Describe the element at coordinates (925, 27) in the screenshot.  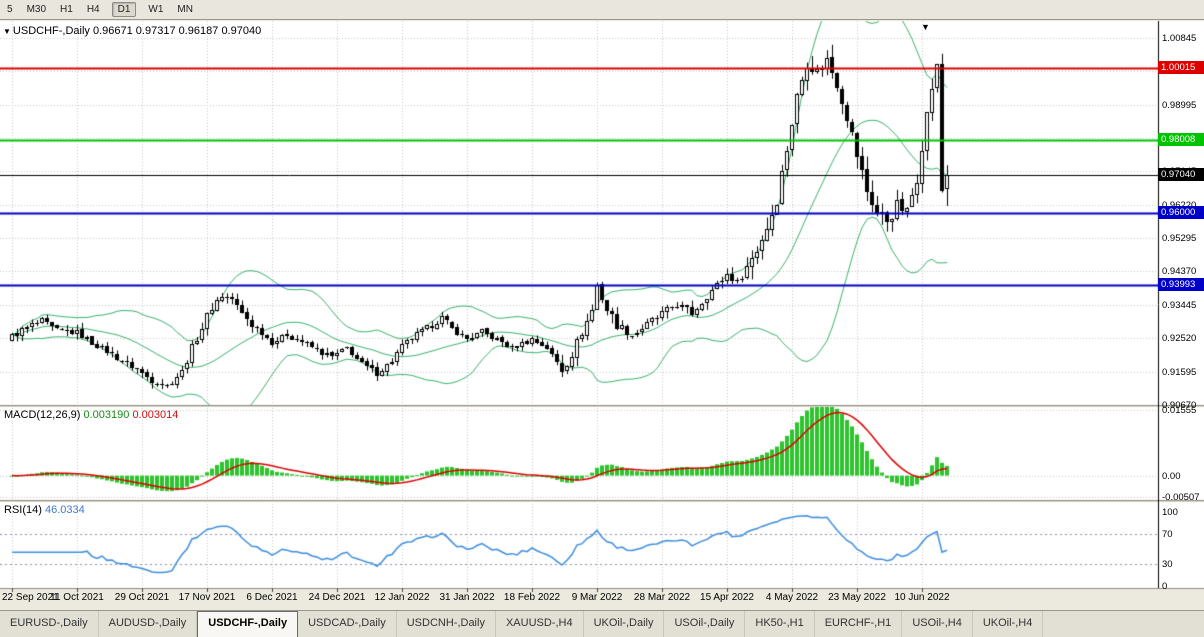
I see `chart-shift-marker-icon: ▼` at that location.